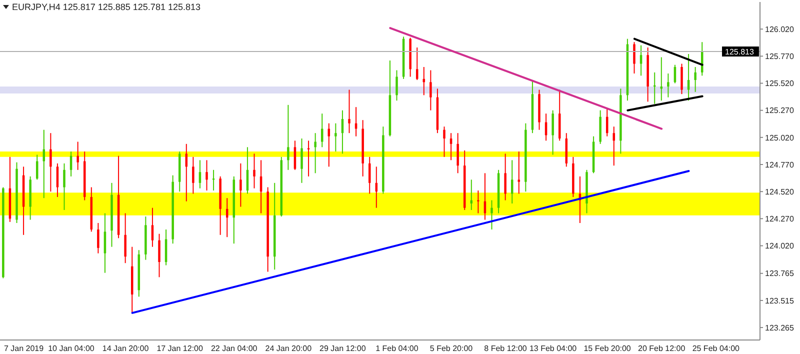 The height and width of the screenshot is (354, 800). What do you see at coordinates (779, 29) in the screenshot?
I see `y-tick-label: 126.020` at bounding box center [779, 29].